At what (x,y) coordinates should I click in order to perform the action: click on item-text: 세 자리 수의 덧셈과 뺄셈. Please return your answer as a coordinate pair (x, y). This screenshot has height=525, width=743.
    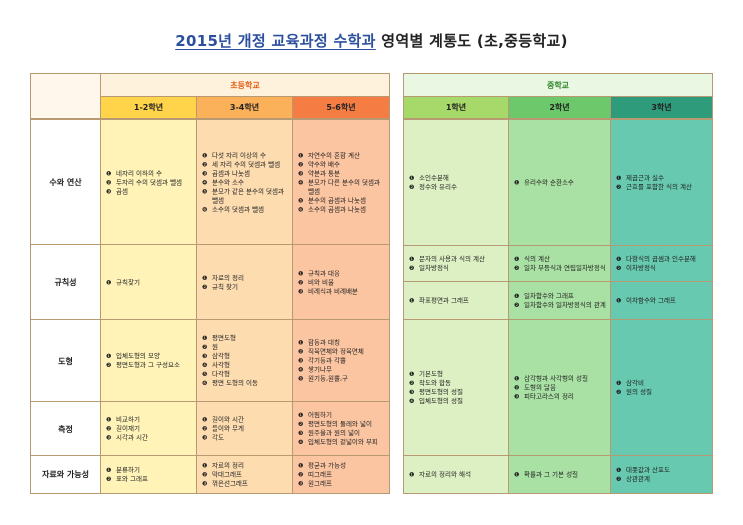
    Looking at the image, I should click on (246, 164).